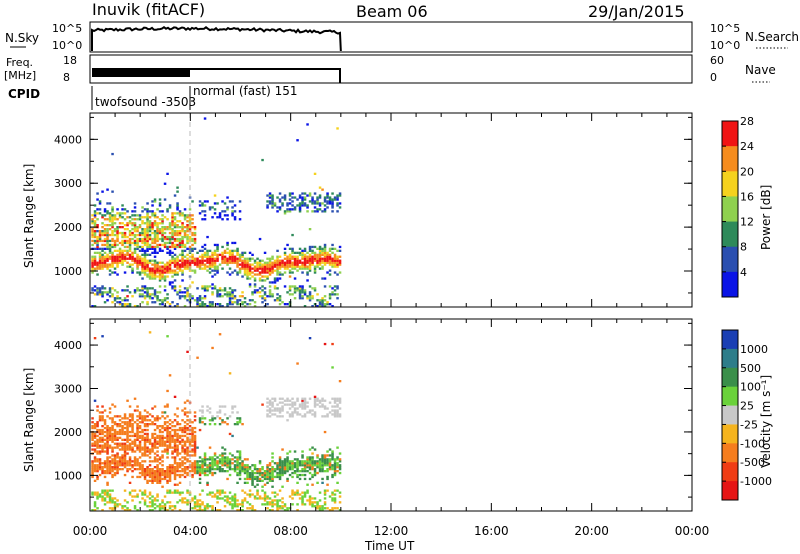  Describe the element at coordinates (730, 340) in the screenshot. I see `colorbar-swatch` at that location.